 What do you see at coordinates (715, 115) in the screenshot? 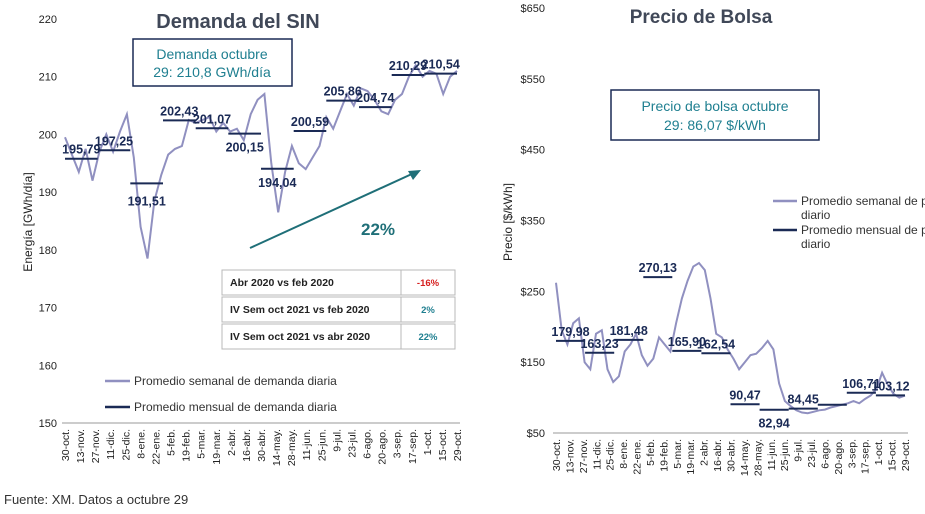
I see `price-annotation-box` at bounding box center [715, 115].